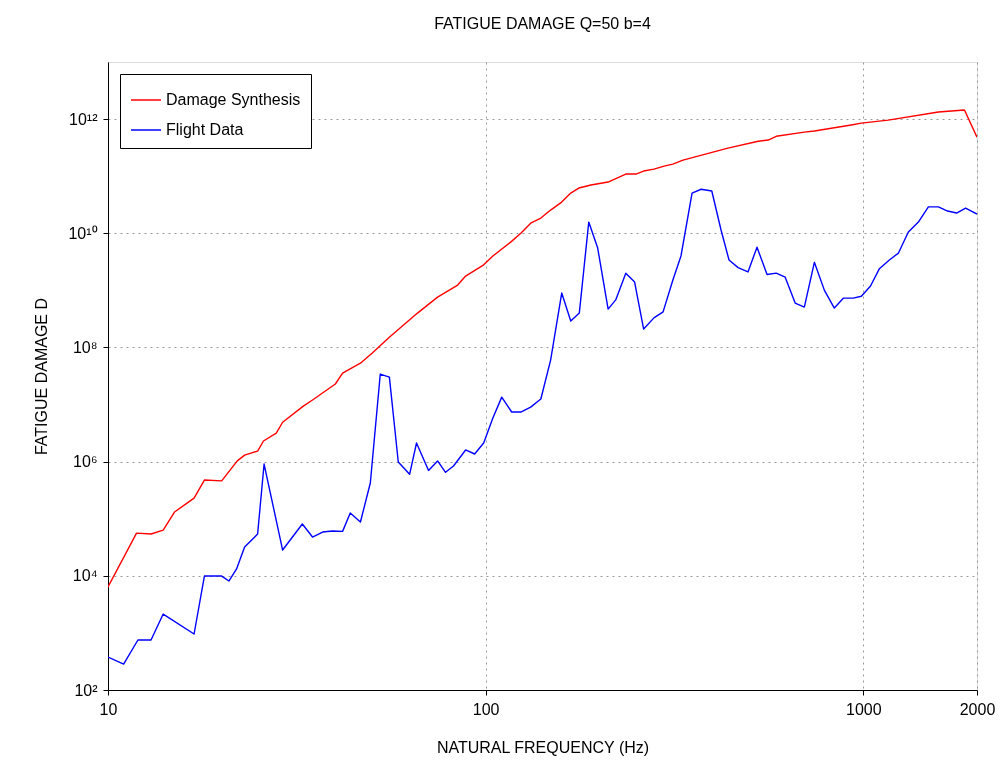  What do you see at coordinates (85, 347) in the screenshot?
I see `y-tick-label: 10⁸` at bounding box center [85, 347].